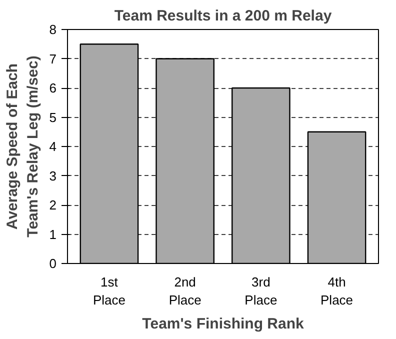  I want to click on y-tick-label: 8, so click(53, 29).